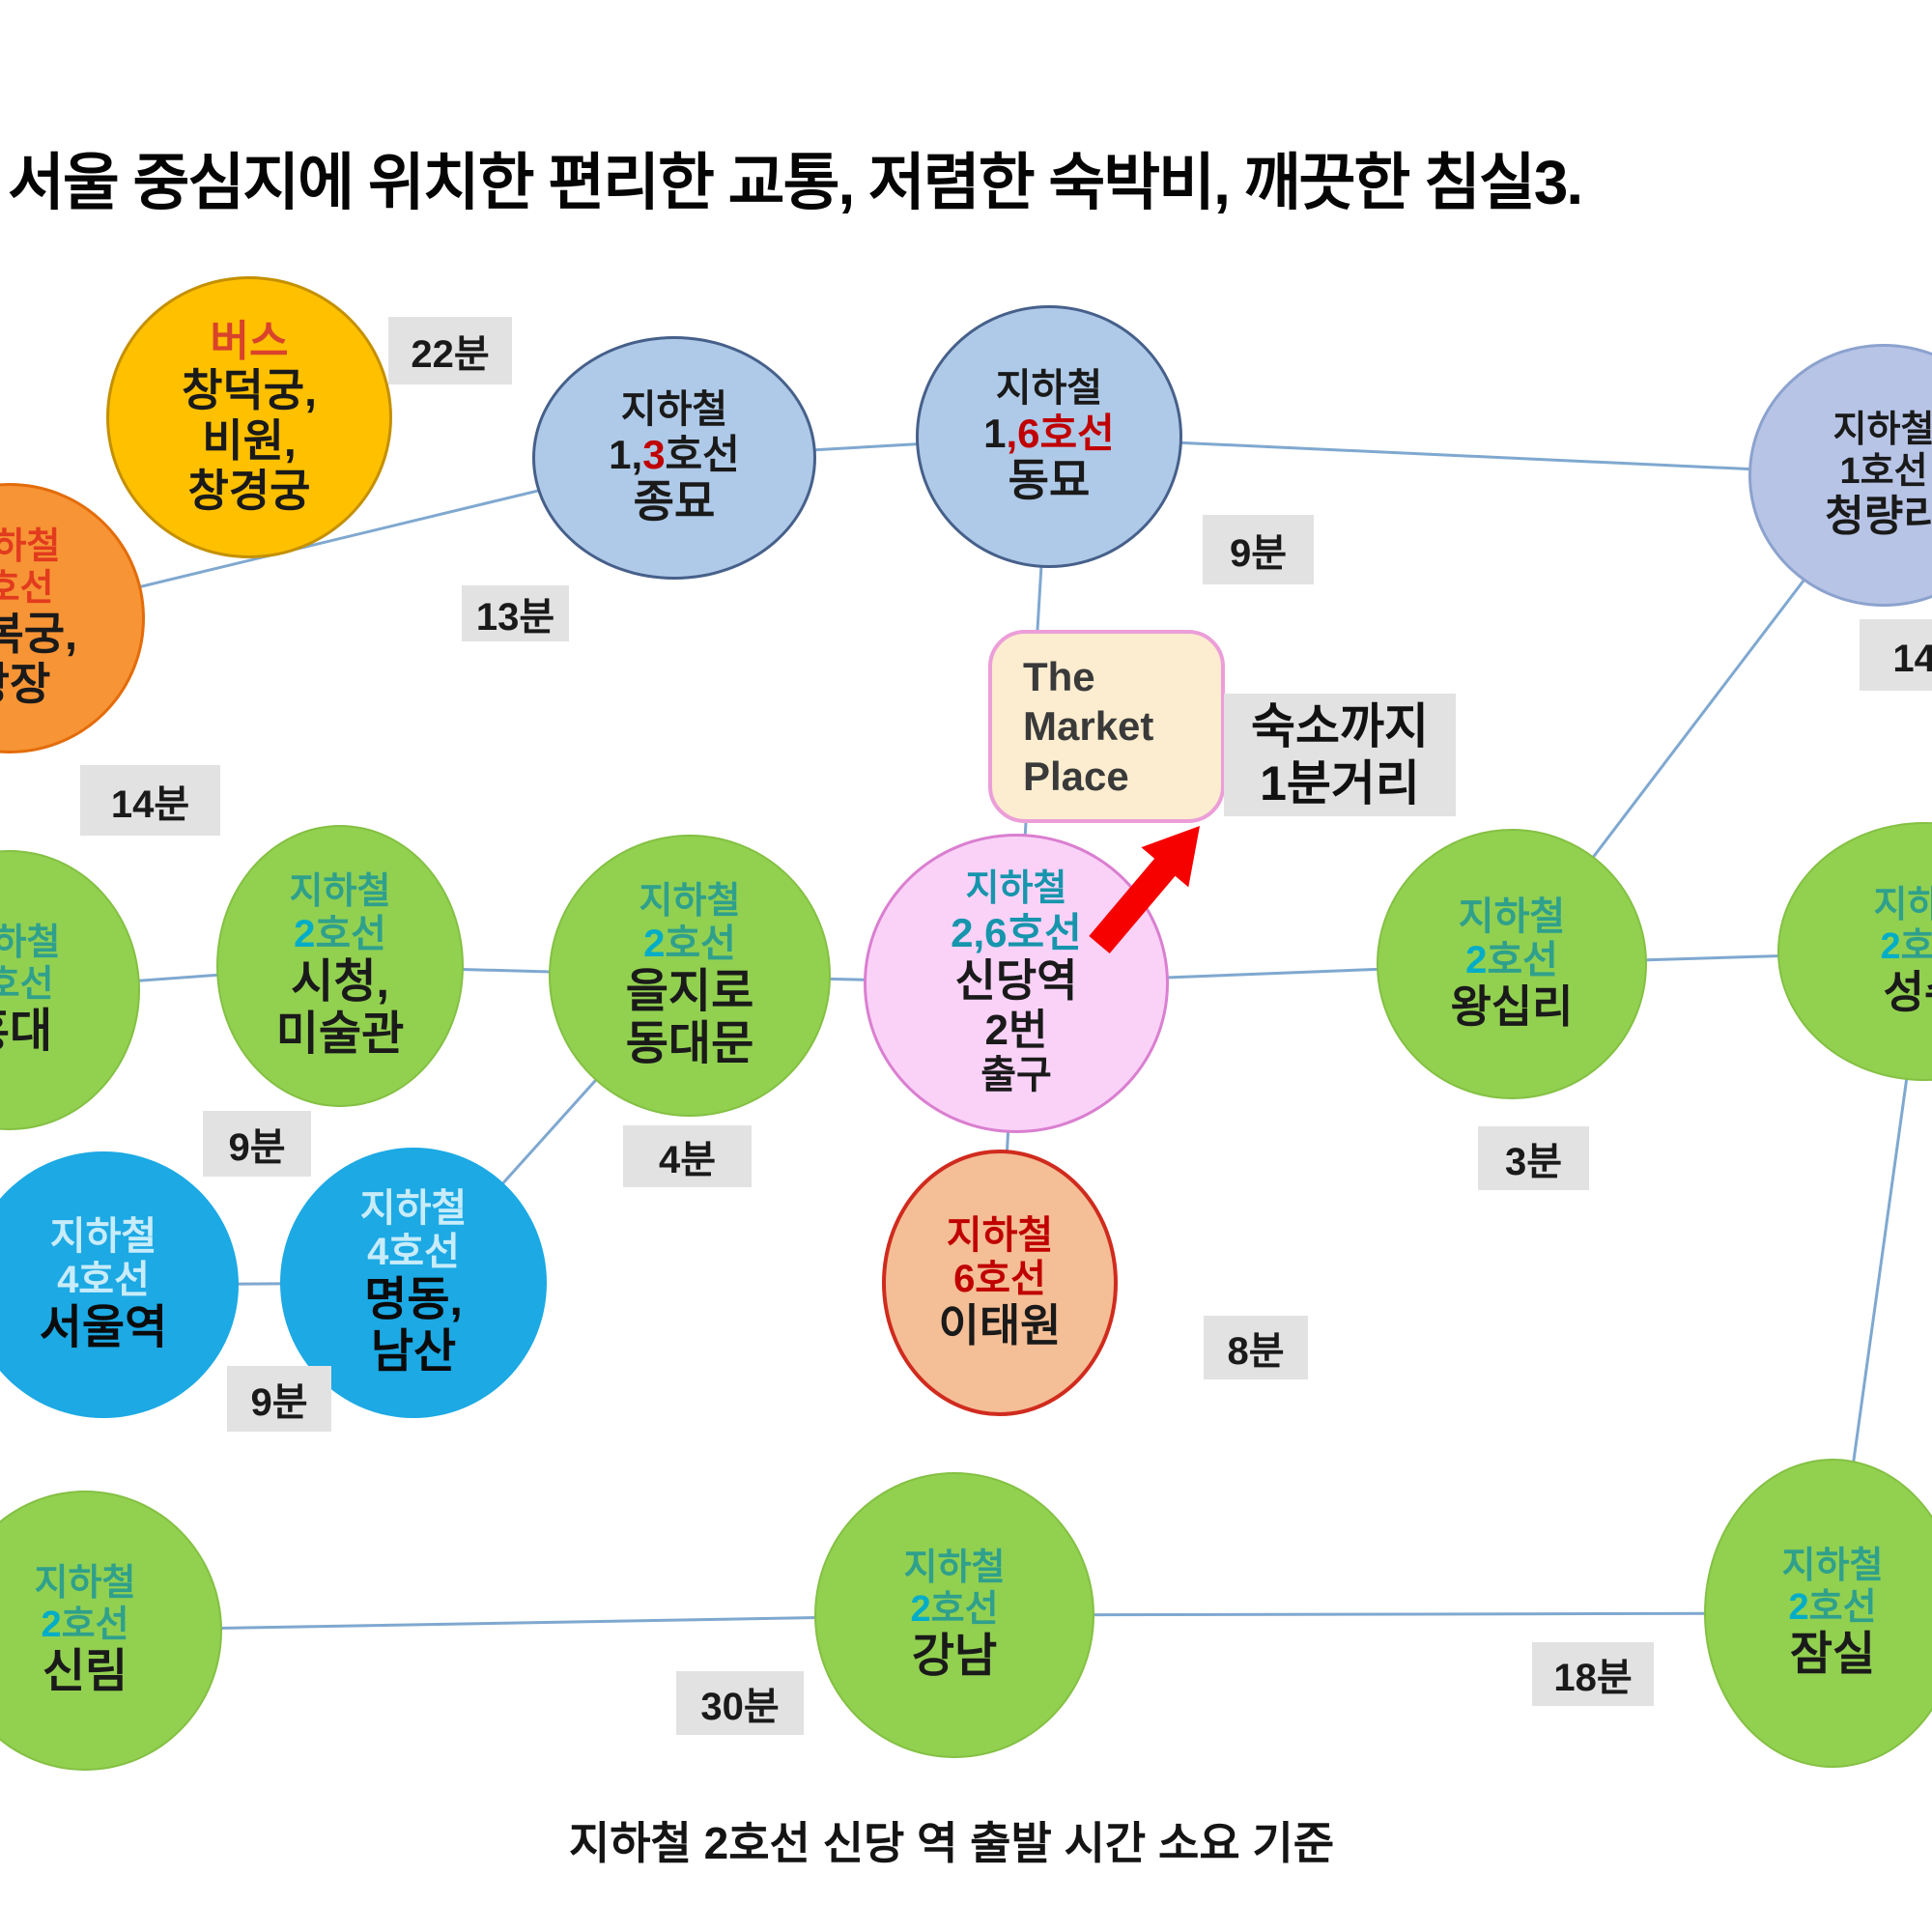 This screenshot has width=1932, height=1932. Describe the element at coordinates (1340, 725) in the screenshot. I see `proximity-label-line: 숙소까지` at that location.